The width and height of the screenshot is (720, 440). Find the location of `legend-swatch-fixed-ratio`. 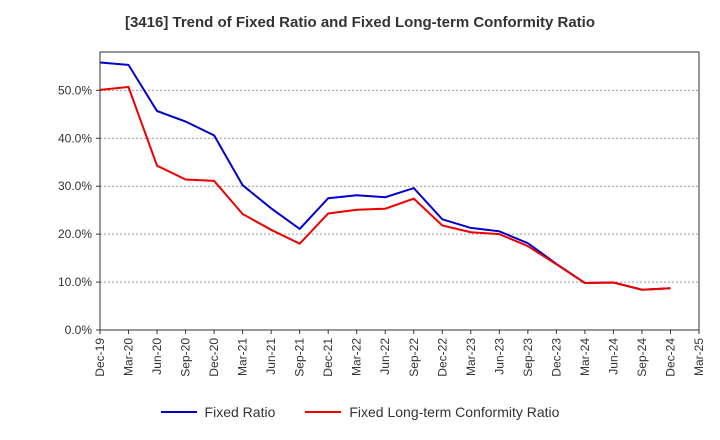

legend-swatch-fixed-ratio is located at coordinates (178, 412).